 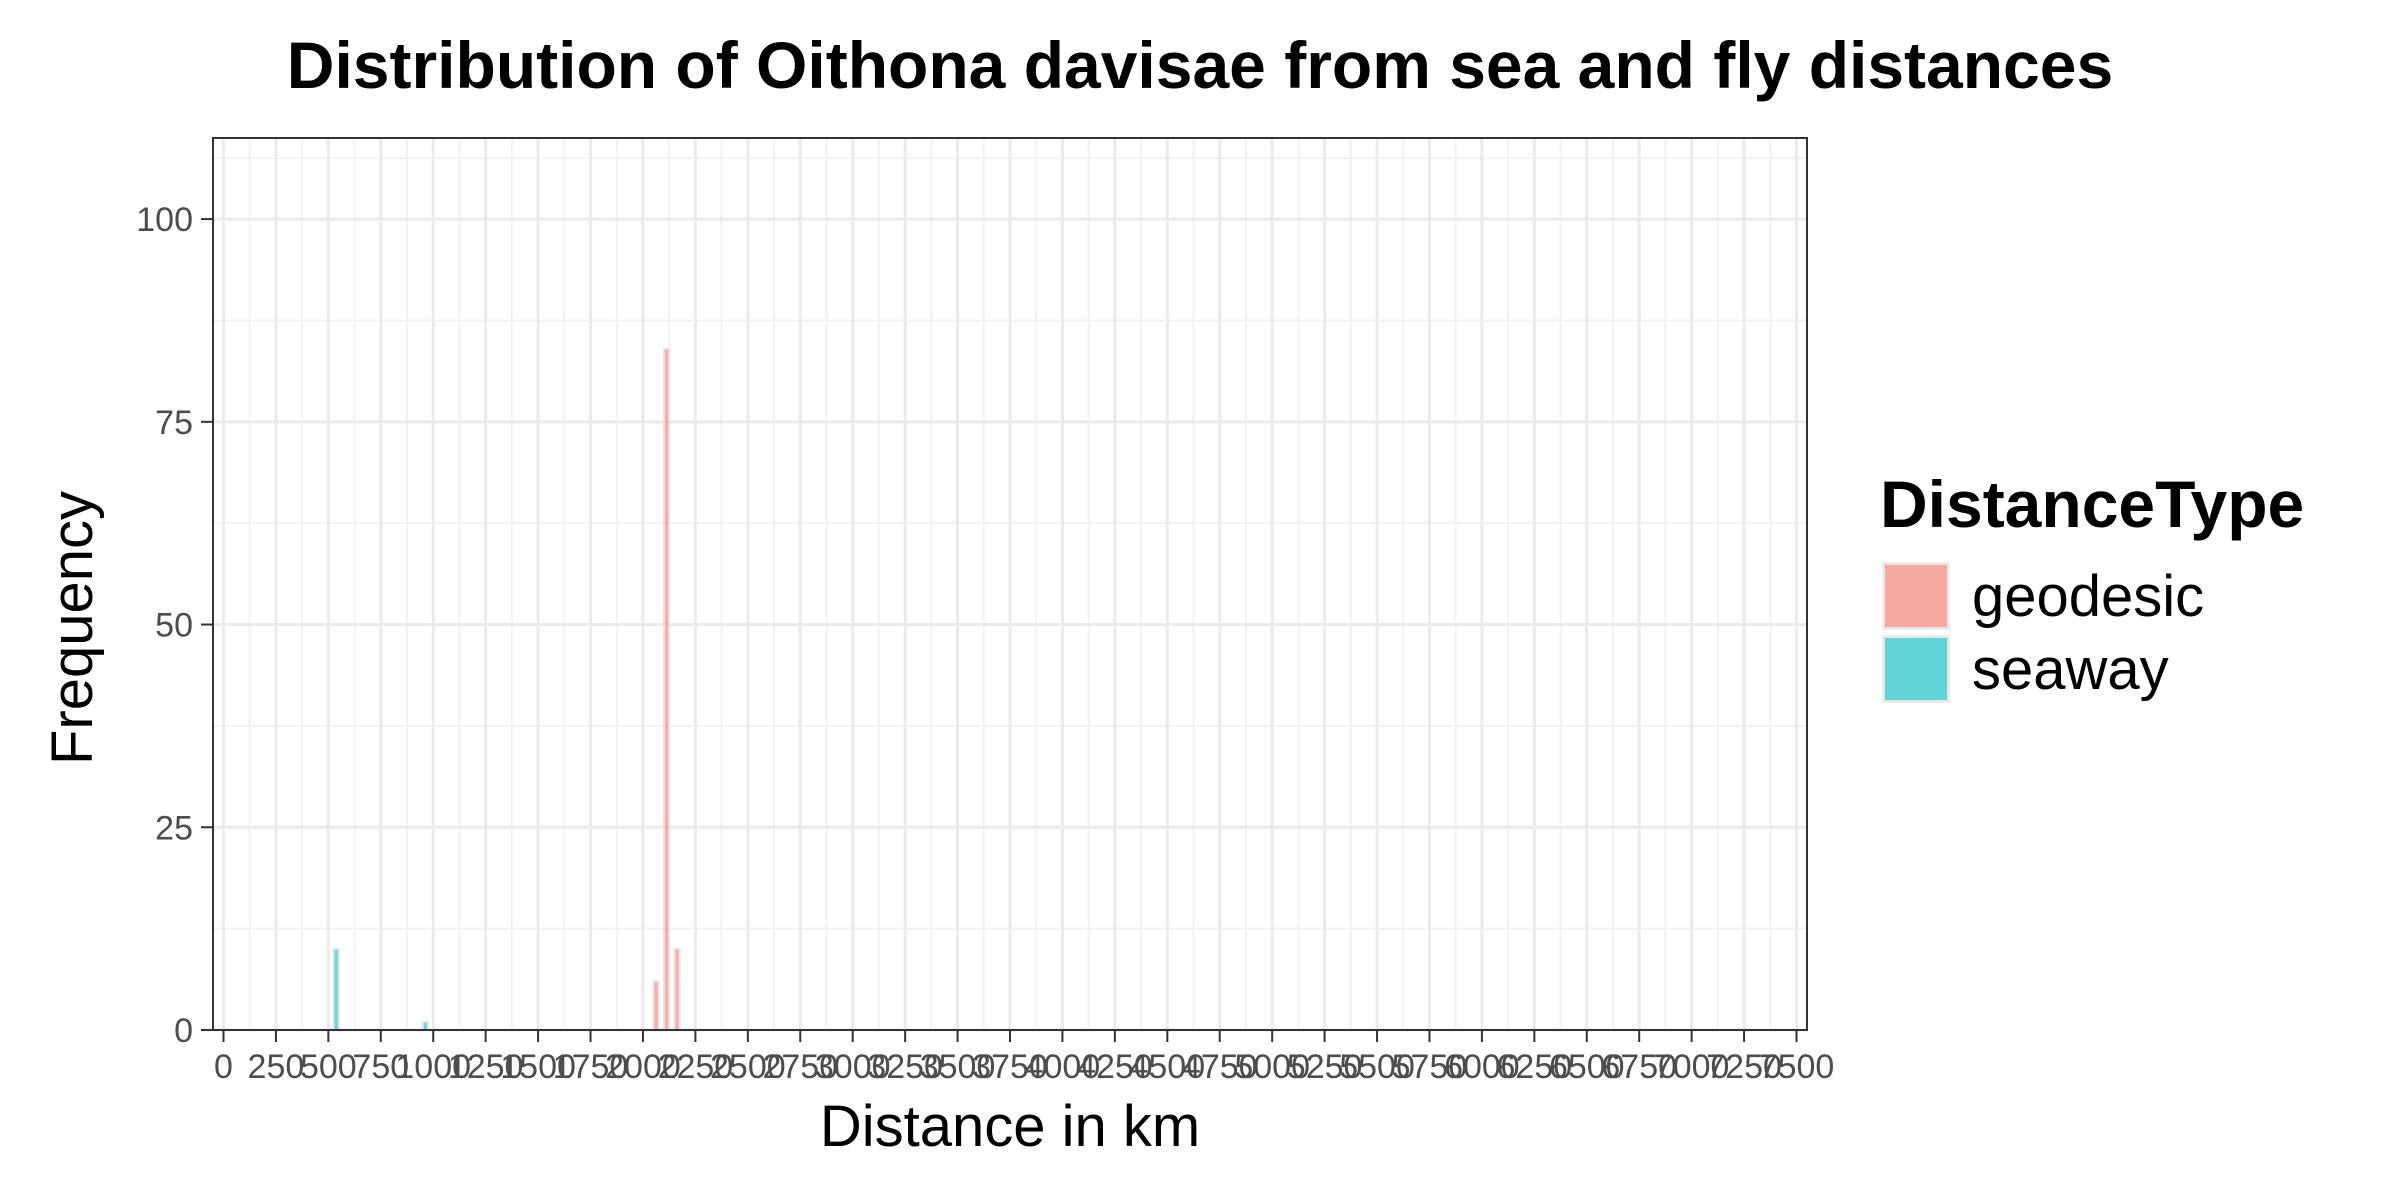 What do you see at coordinates (958, 1067) in the screenshot?
I see `x-tick-label: 3500` at bounding box center [958, 1067].